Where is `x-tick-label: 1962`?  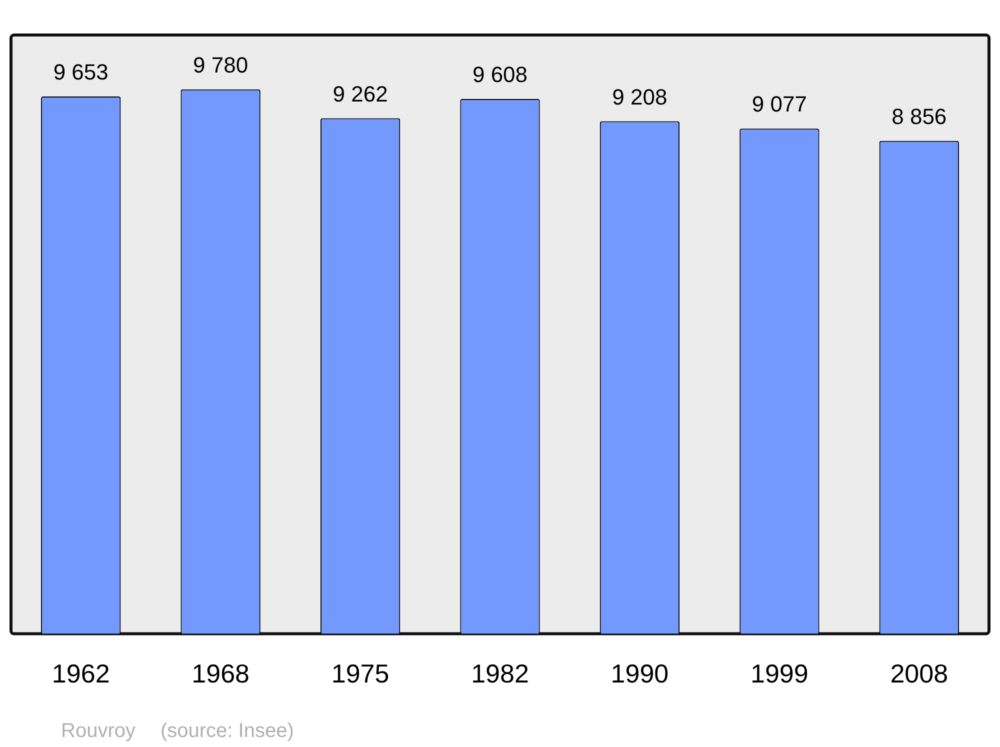 x-tick-label: 1962 is located at coordinates (81, 673).